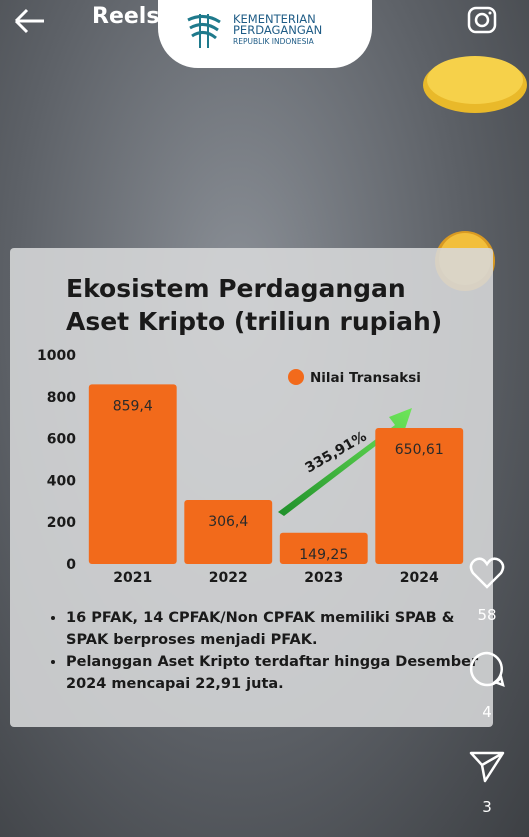 Image resolution: width=529 pixels, height=837 pixels. I want to click on x-tick-label: 2022, so click(228, 578).